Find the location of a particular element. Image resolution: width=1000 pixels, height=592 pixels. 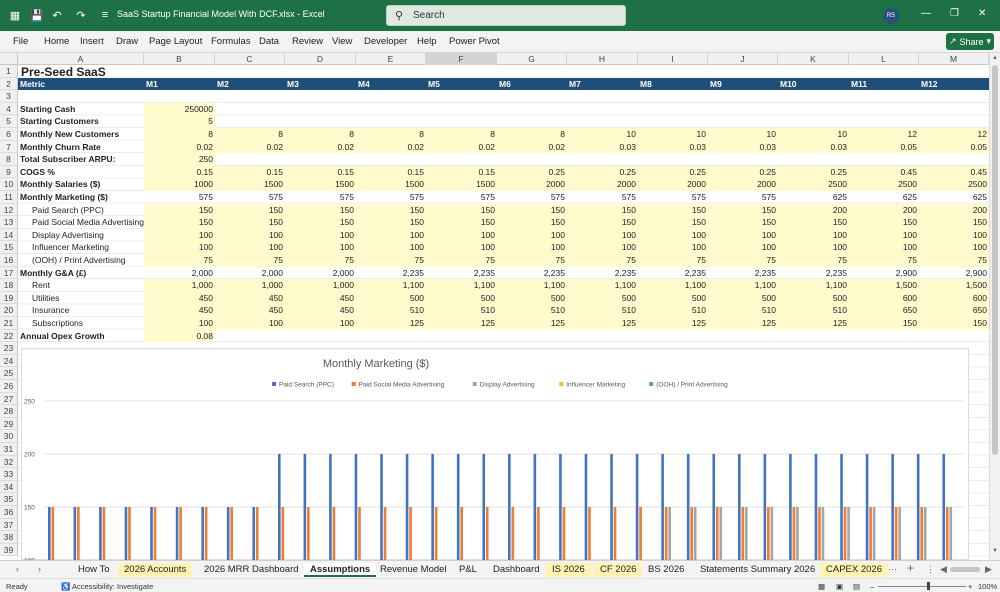

more-sheets-icon: ⋯ is located at coordinates (892, 569).